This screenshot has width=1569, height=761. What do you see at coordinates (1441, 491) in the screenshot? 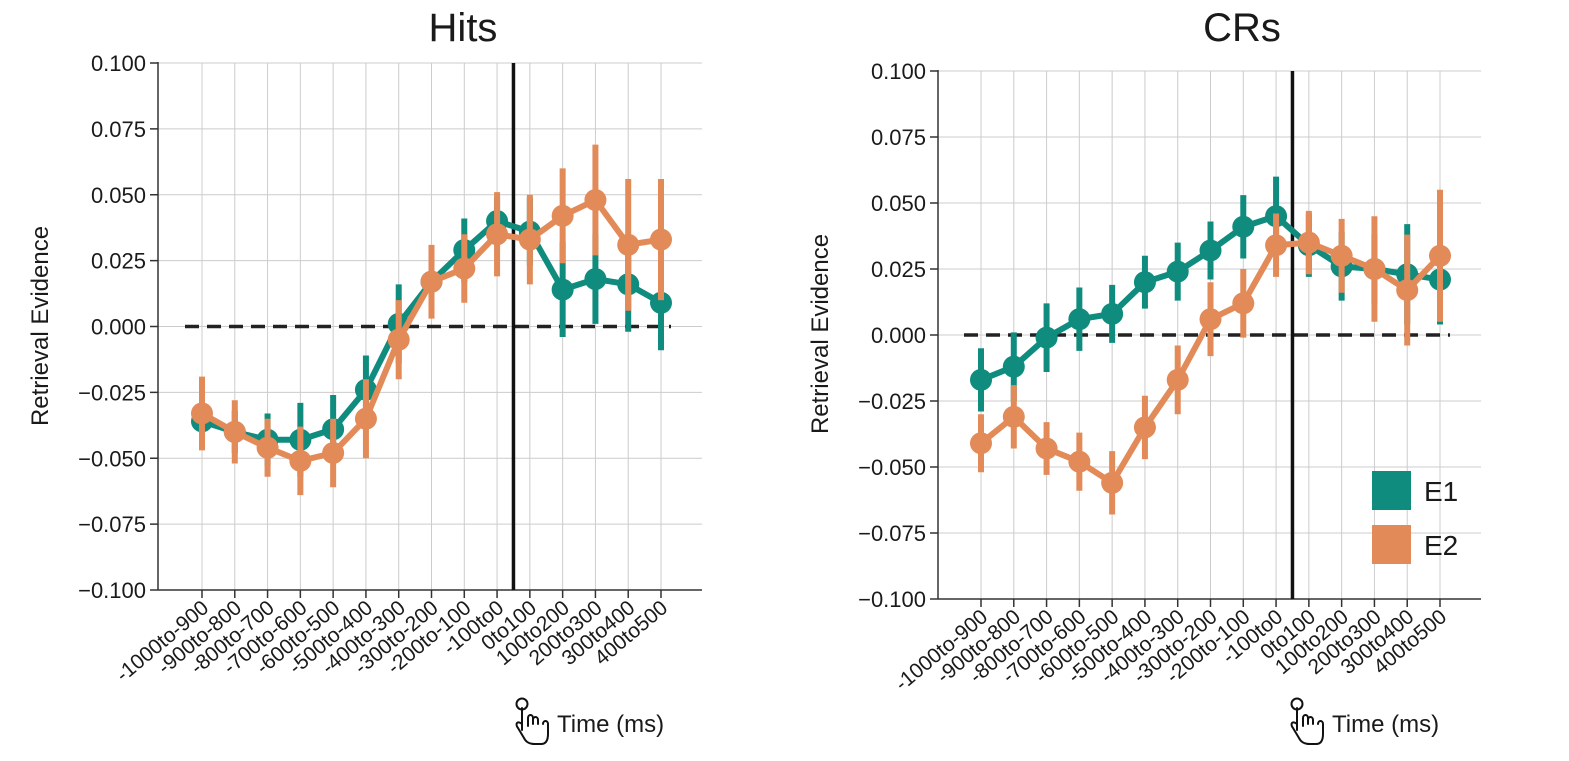
I see `legend-label: E1` at bounding box center [1441, 491].